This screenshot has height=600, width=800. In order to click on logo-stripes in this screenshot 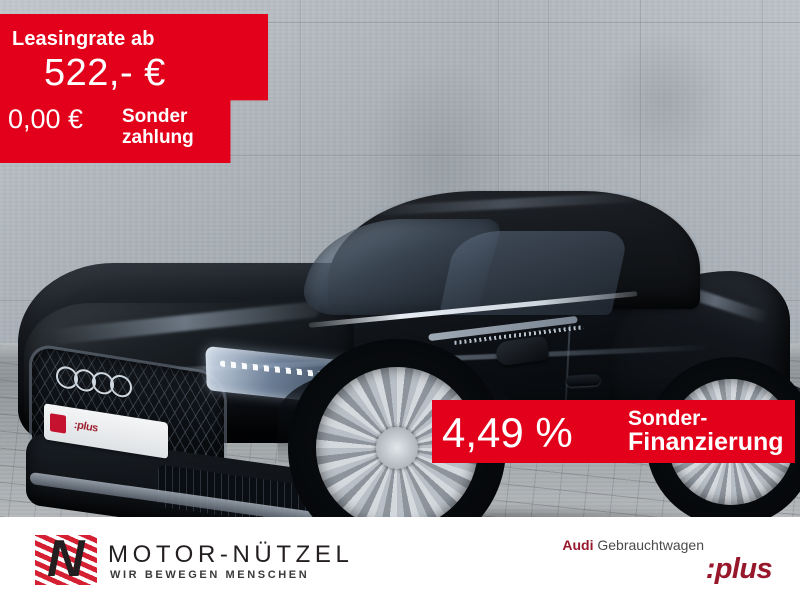, I will do `click(66, 560)`.